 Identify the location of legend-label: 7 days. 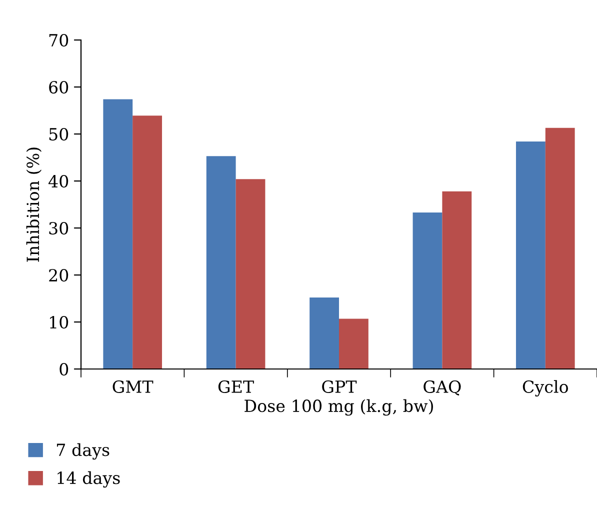
(83, 451).